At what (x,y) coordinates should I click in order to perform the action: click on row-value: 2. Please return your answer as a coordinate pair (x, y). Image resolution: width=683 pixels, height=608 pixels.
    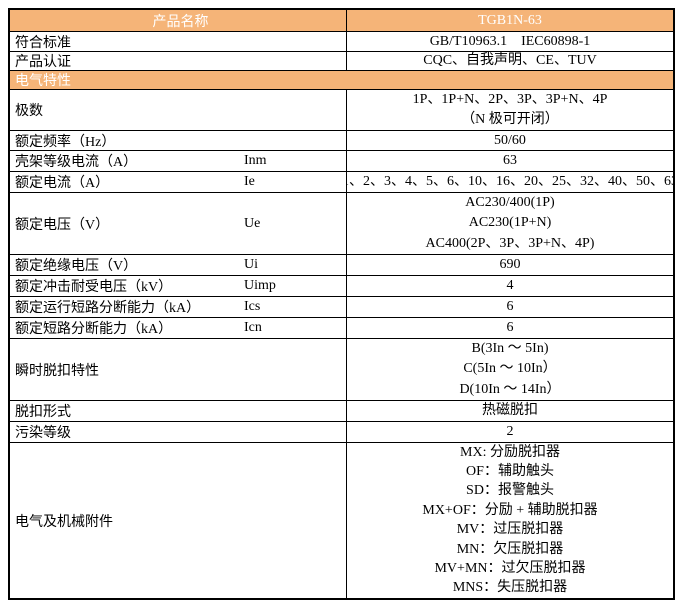
    Looking at the image, I should click on (510, 431).